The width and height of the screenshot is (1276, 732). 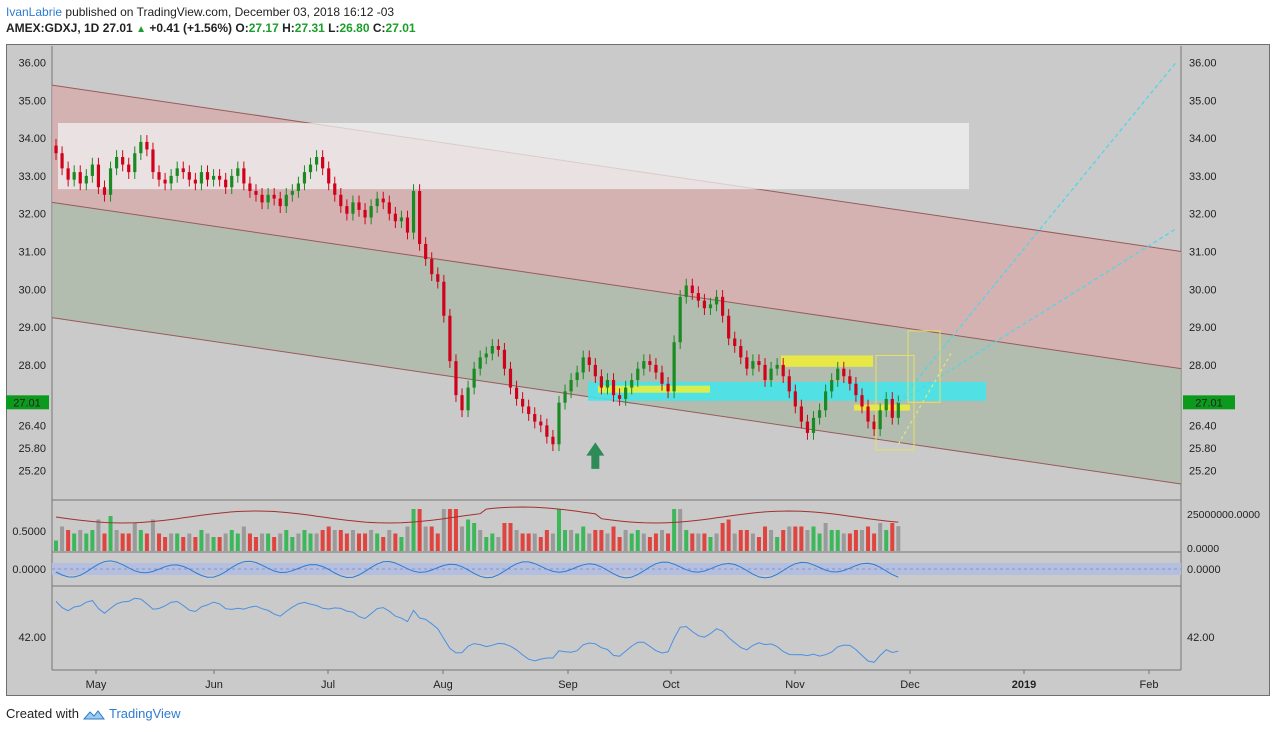 I want to click on author-link: IvanLabrie, so click(x=34, y=12).